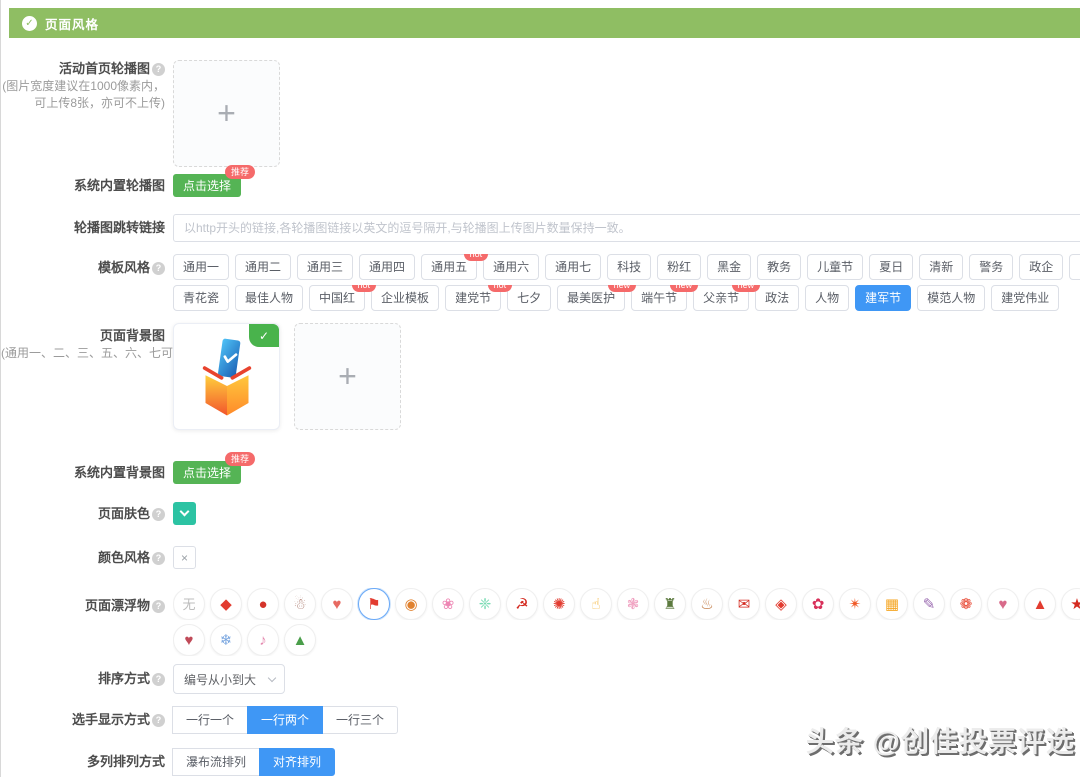  What do you see at coordinates (184, 513) in the screenshot?
I see `skin-color-swatch` at bounding box center [184, 513].